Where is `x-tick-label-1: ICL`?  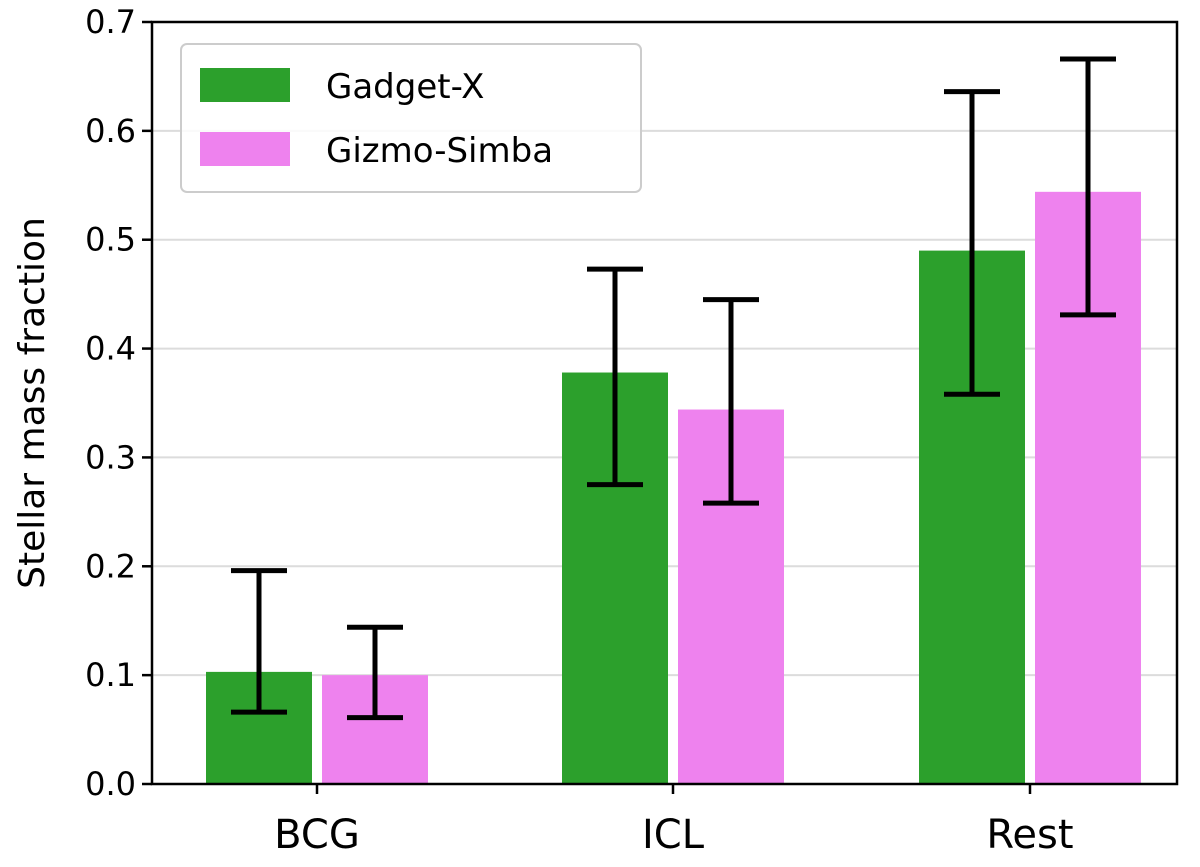 x-tick-label-1: ICL is located at coordinates (673, 835).